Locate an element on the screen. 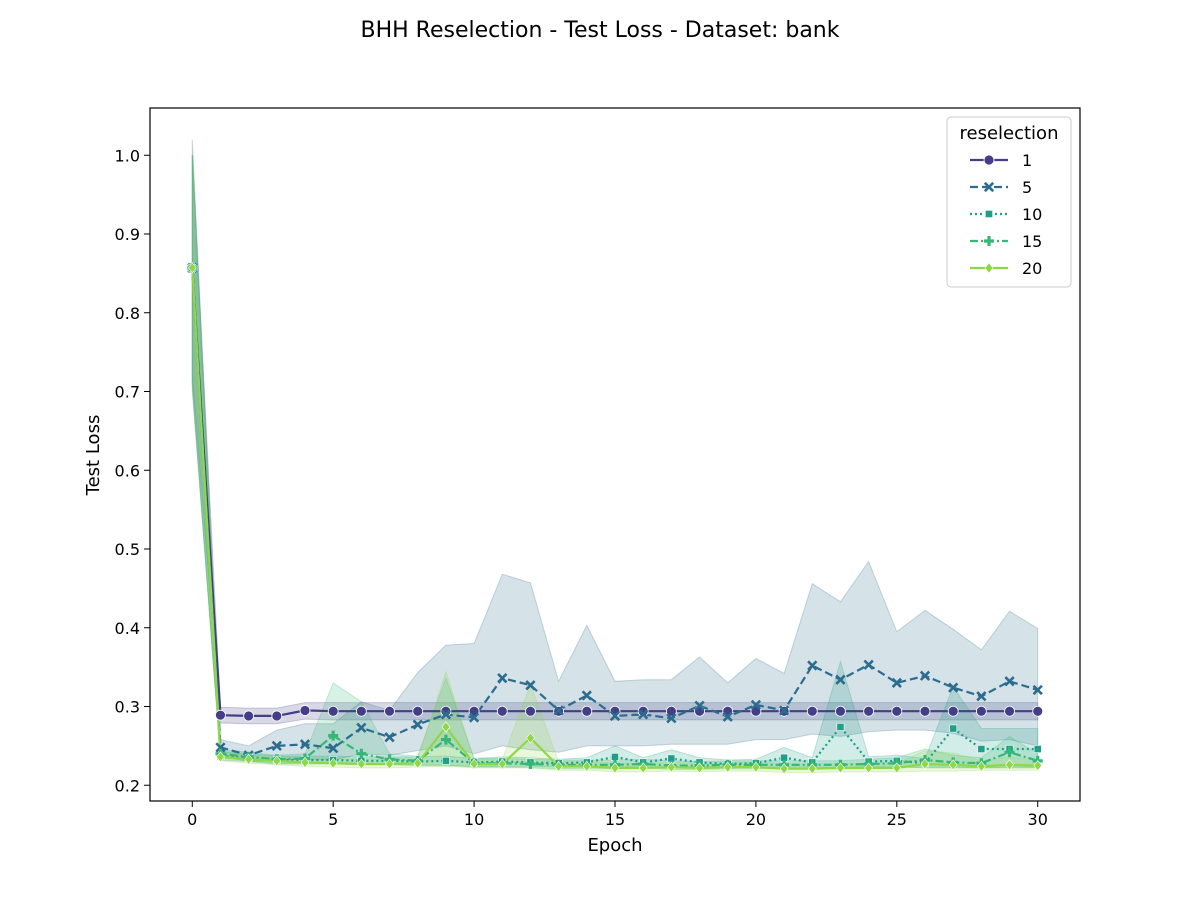 The width and height of the screenshot is (1200, 900). legend-label-20: 20 is located at coordinates (1032, 268).